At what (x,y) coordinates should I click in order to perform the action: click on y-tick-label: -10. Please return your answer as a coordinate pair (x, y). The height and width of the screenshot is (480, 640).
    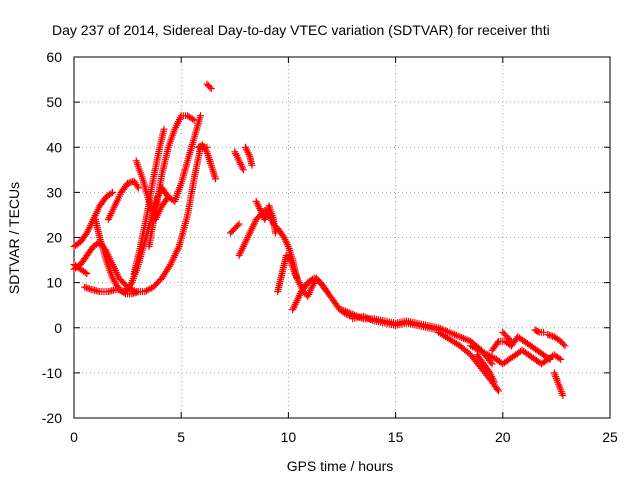
    Looking at the image, I should click on (52, 373).